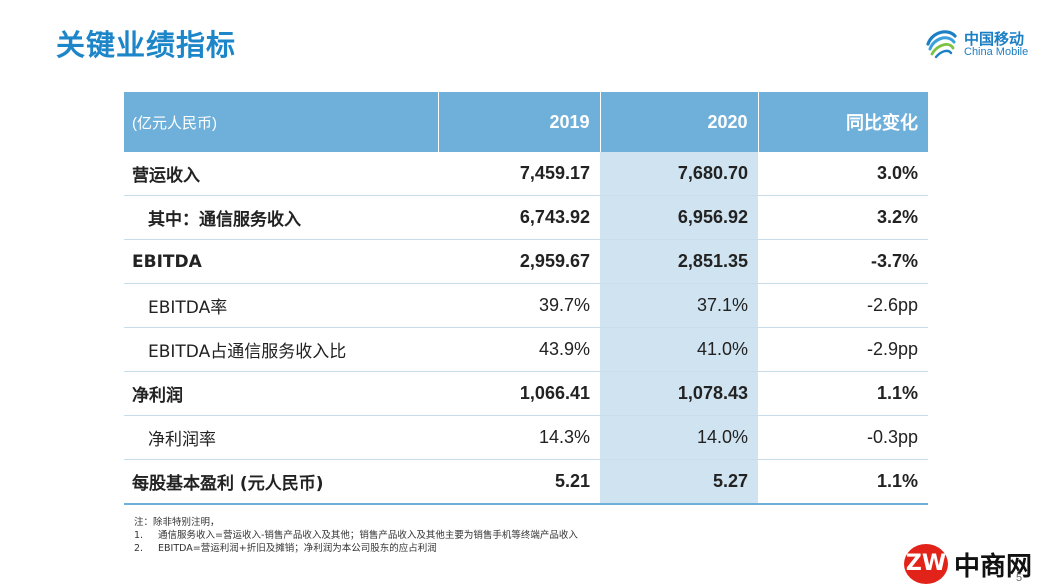  Describe the element at coordinates (139, 548) in the screenshot. I see `footnote-number: 2.` at that location.